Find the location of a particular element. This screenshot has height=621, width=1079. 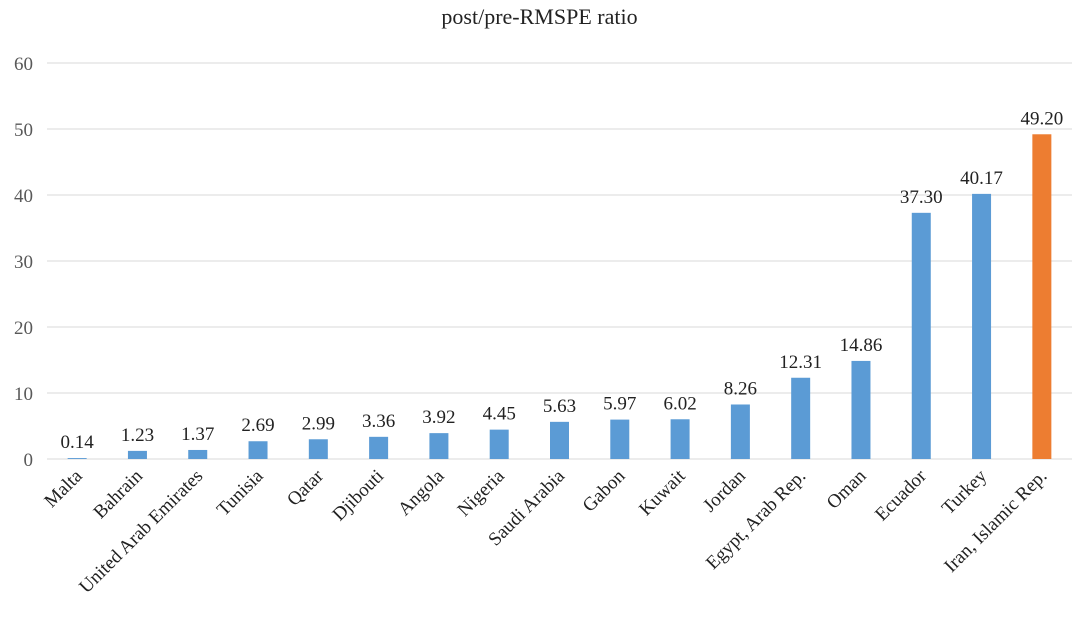

y-tick-label: 30 is located at coordinates (23, 262).